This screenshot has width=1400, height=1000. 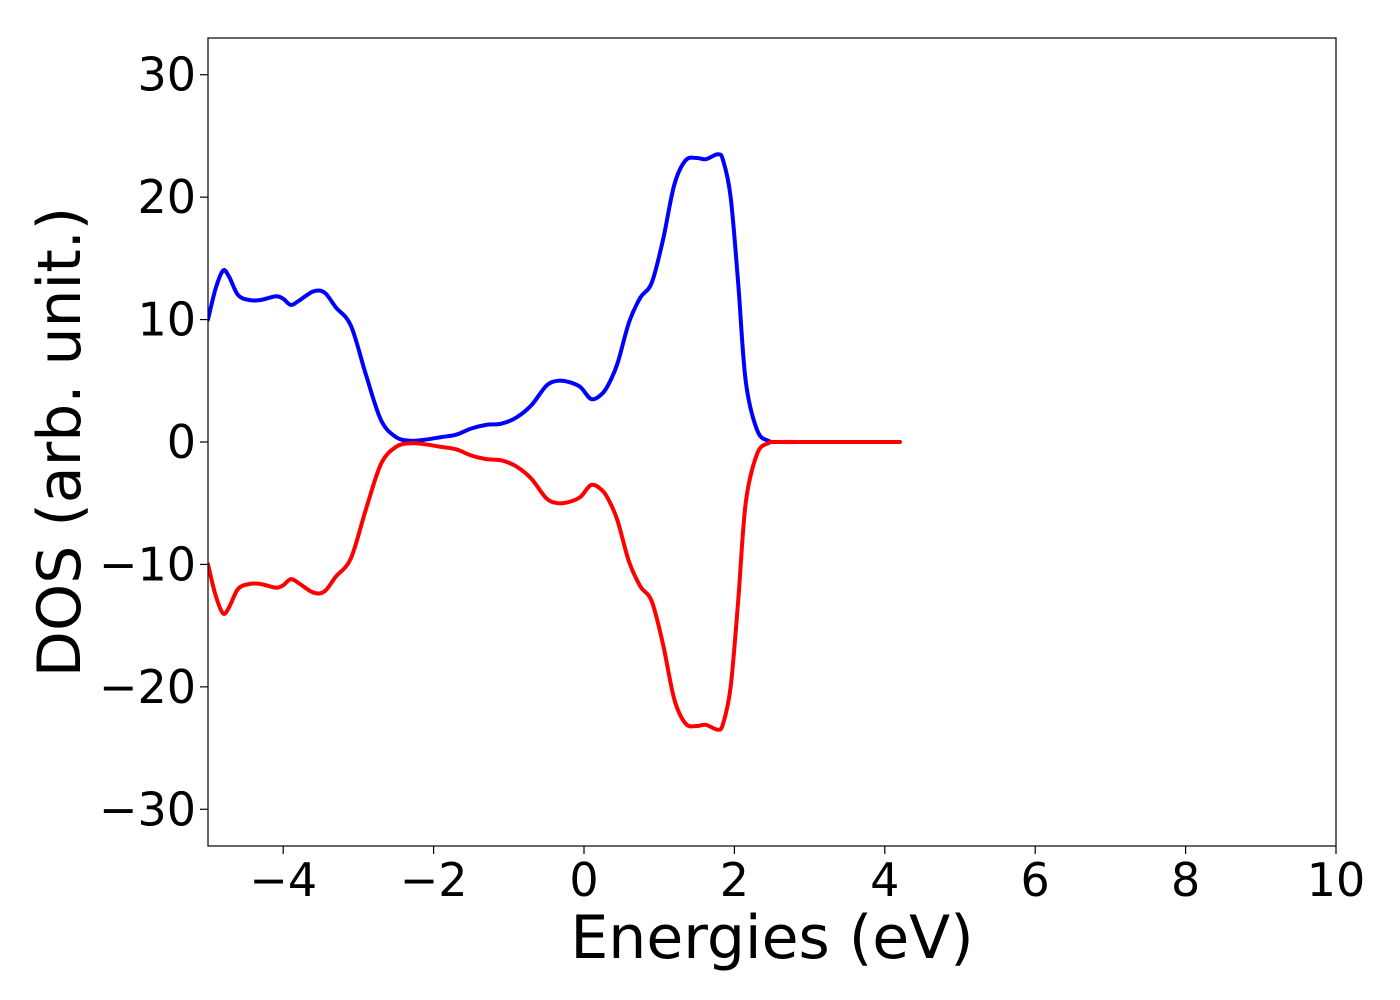 What do you see at coordinates (1185, 880) in the screenshot?
I see `x-tick-label: 8` at bounding box center [1185, 880].